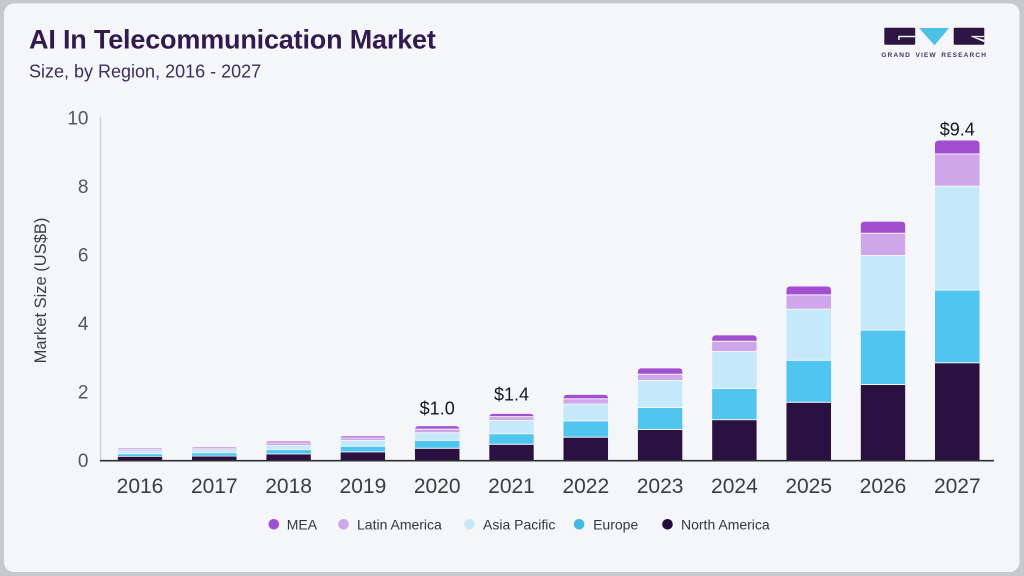 The image size is (1024, 576). What do you see at coordinates (83, 461) in the screenshot?
I see `svg-text: 0` at bounding box center [83, 461].